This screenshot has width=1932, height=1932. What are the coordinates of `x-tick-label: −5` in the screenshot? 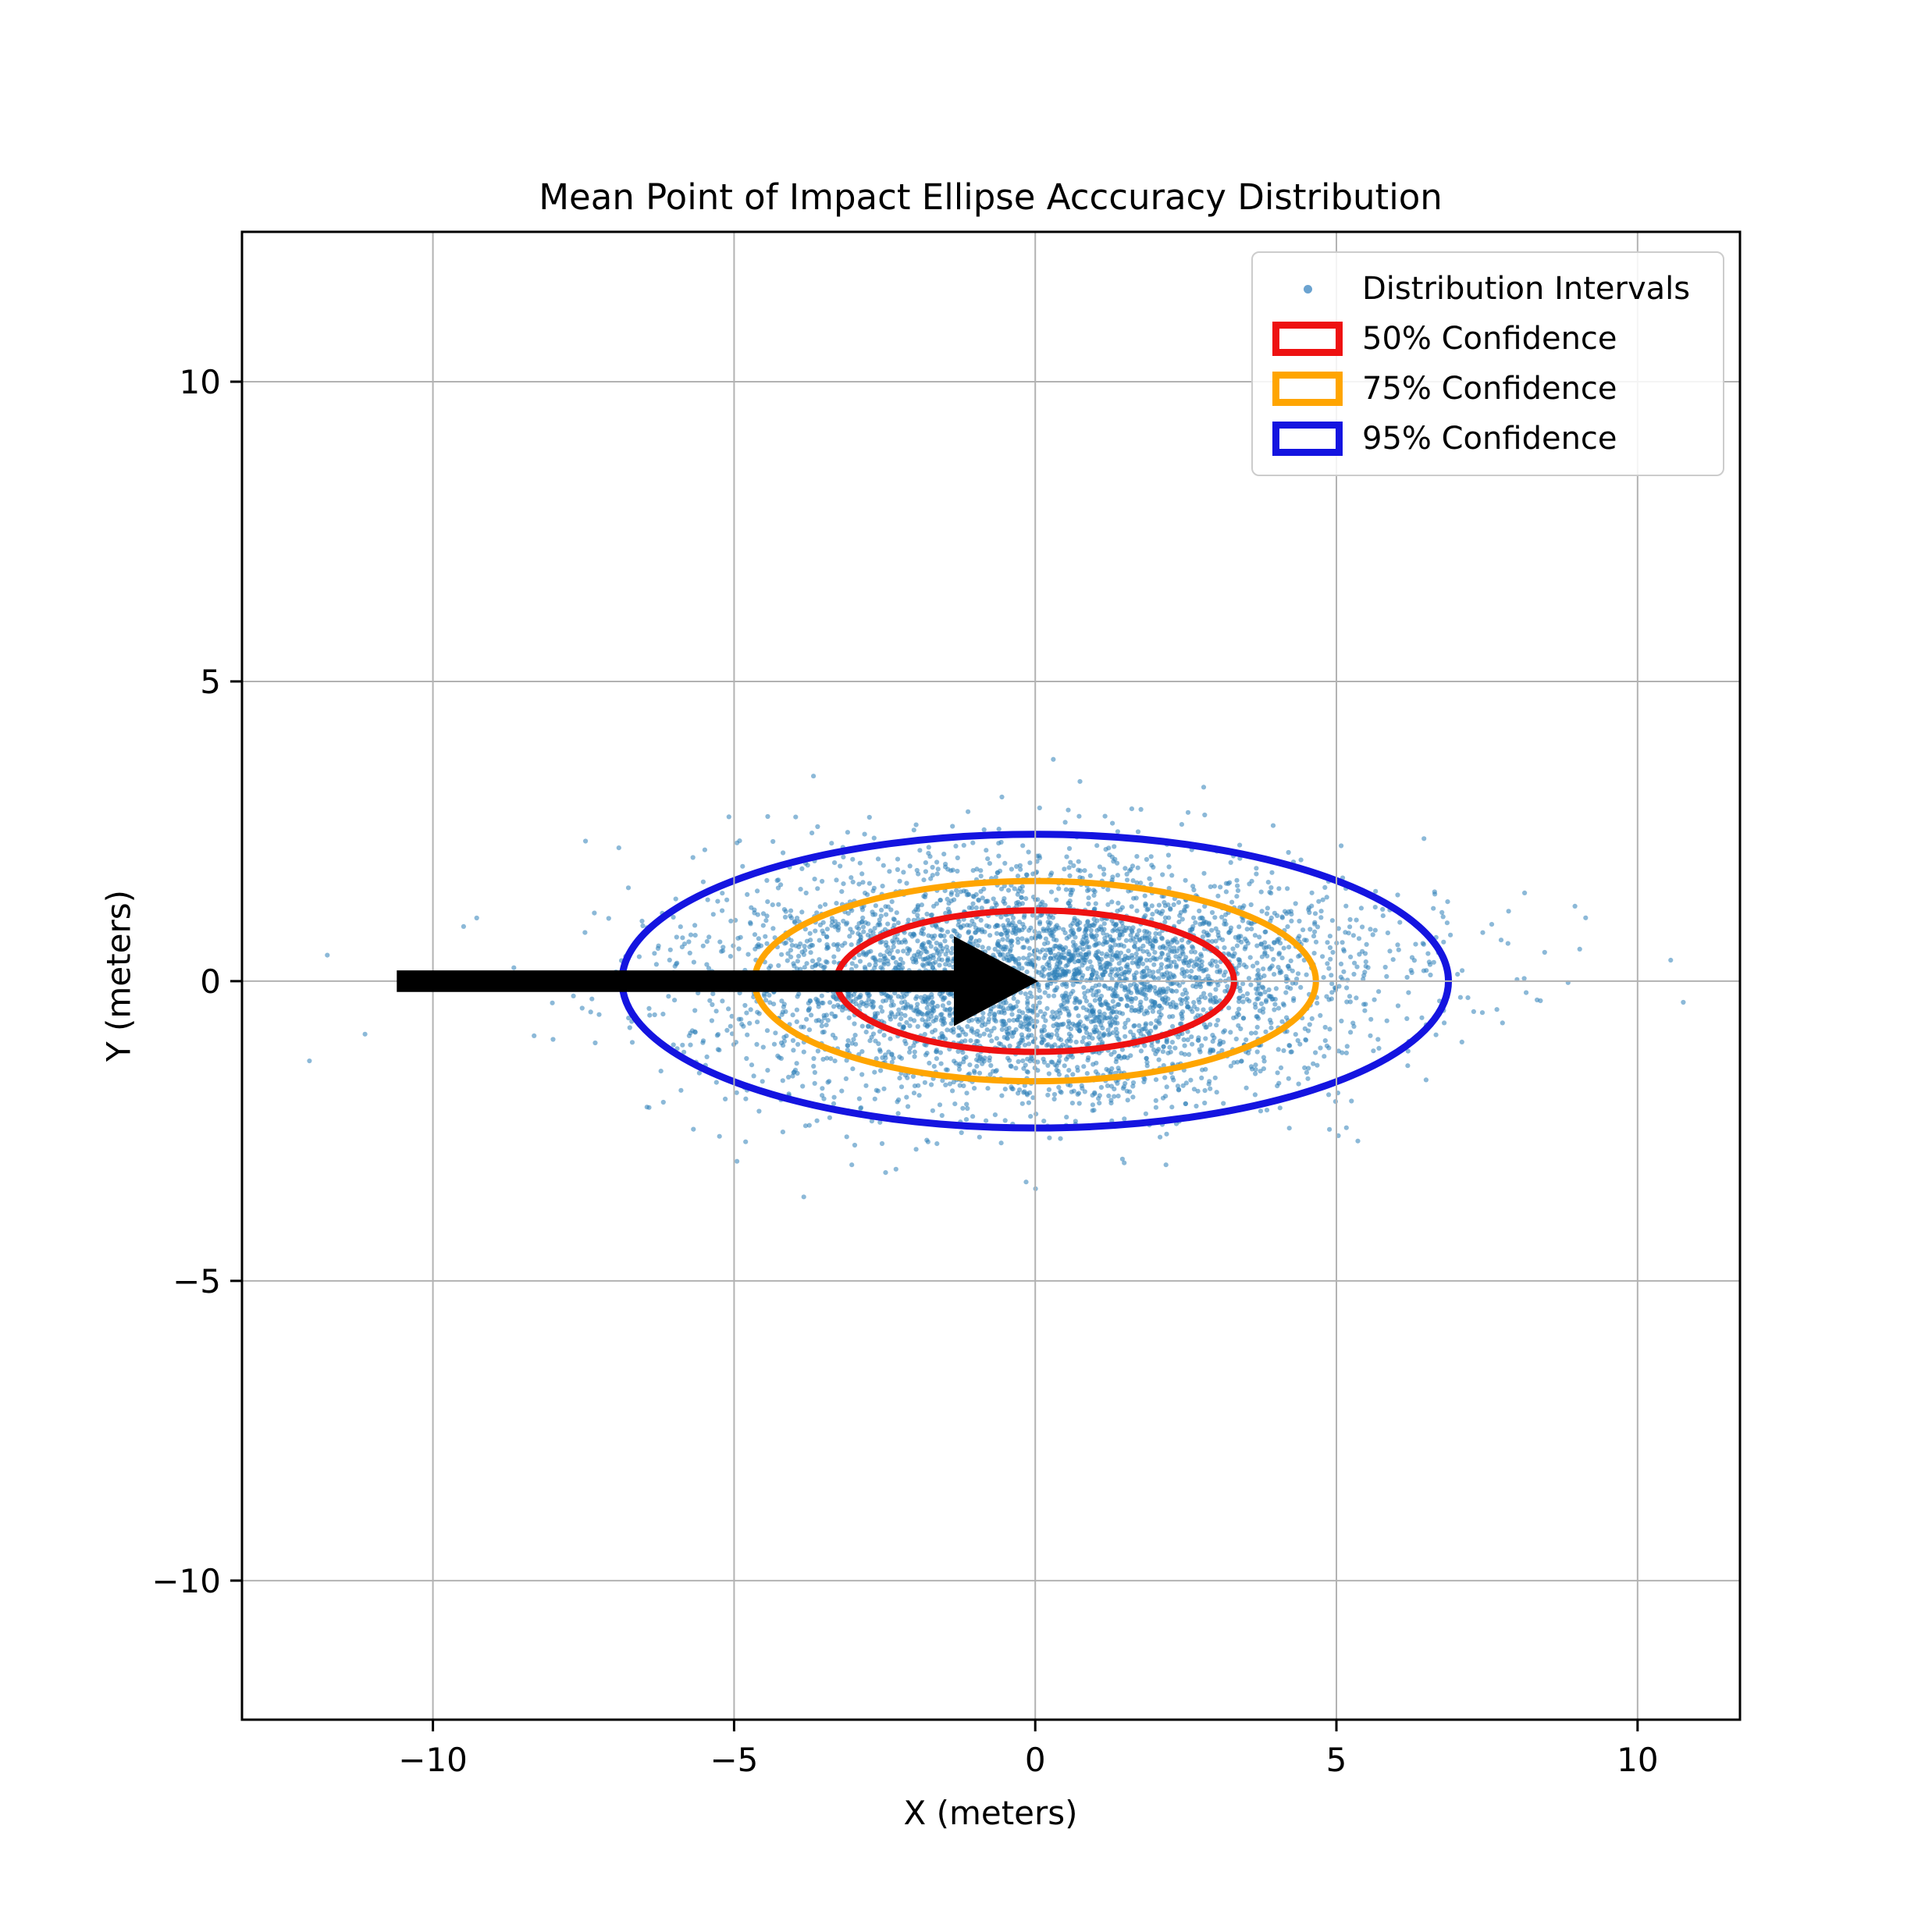 It's located at (734, 1760).